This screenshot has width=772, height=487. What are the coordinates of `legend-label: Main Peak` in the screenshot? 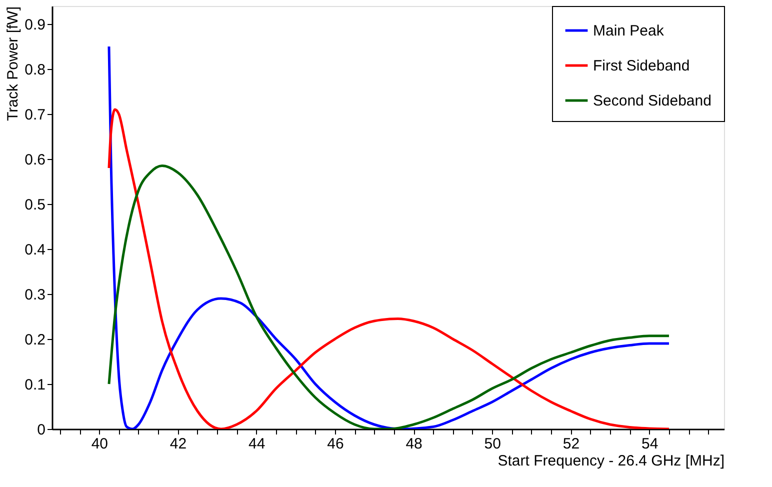 It's located at (628, 31).